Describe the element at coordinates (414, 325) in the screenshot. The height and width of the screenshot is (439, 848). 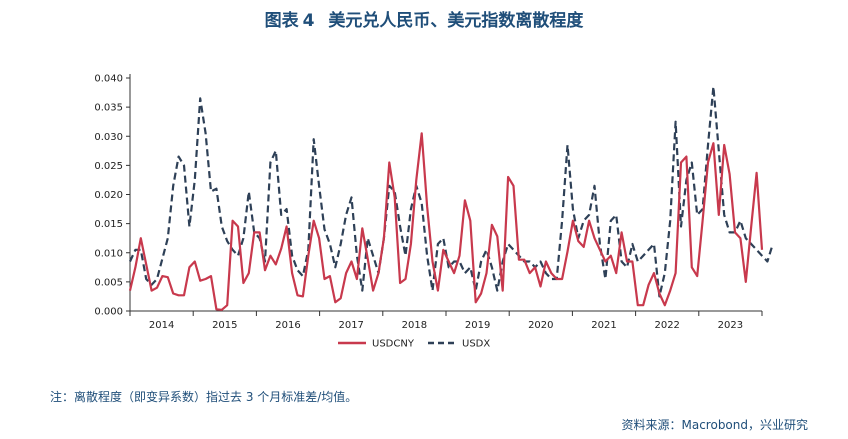
I see `x-tick-label: 2018` at that location.